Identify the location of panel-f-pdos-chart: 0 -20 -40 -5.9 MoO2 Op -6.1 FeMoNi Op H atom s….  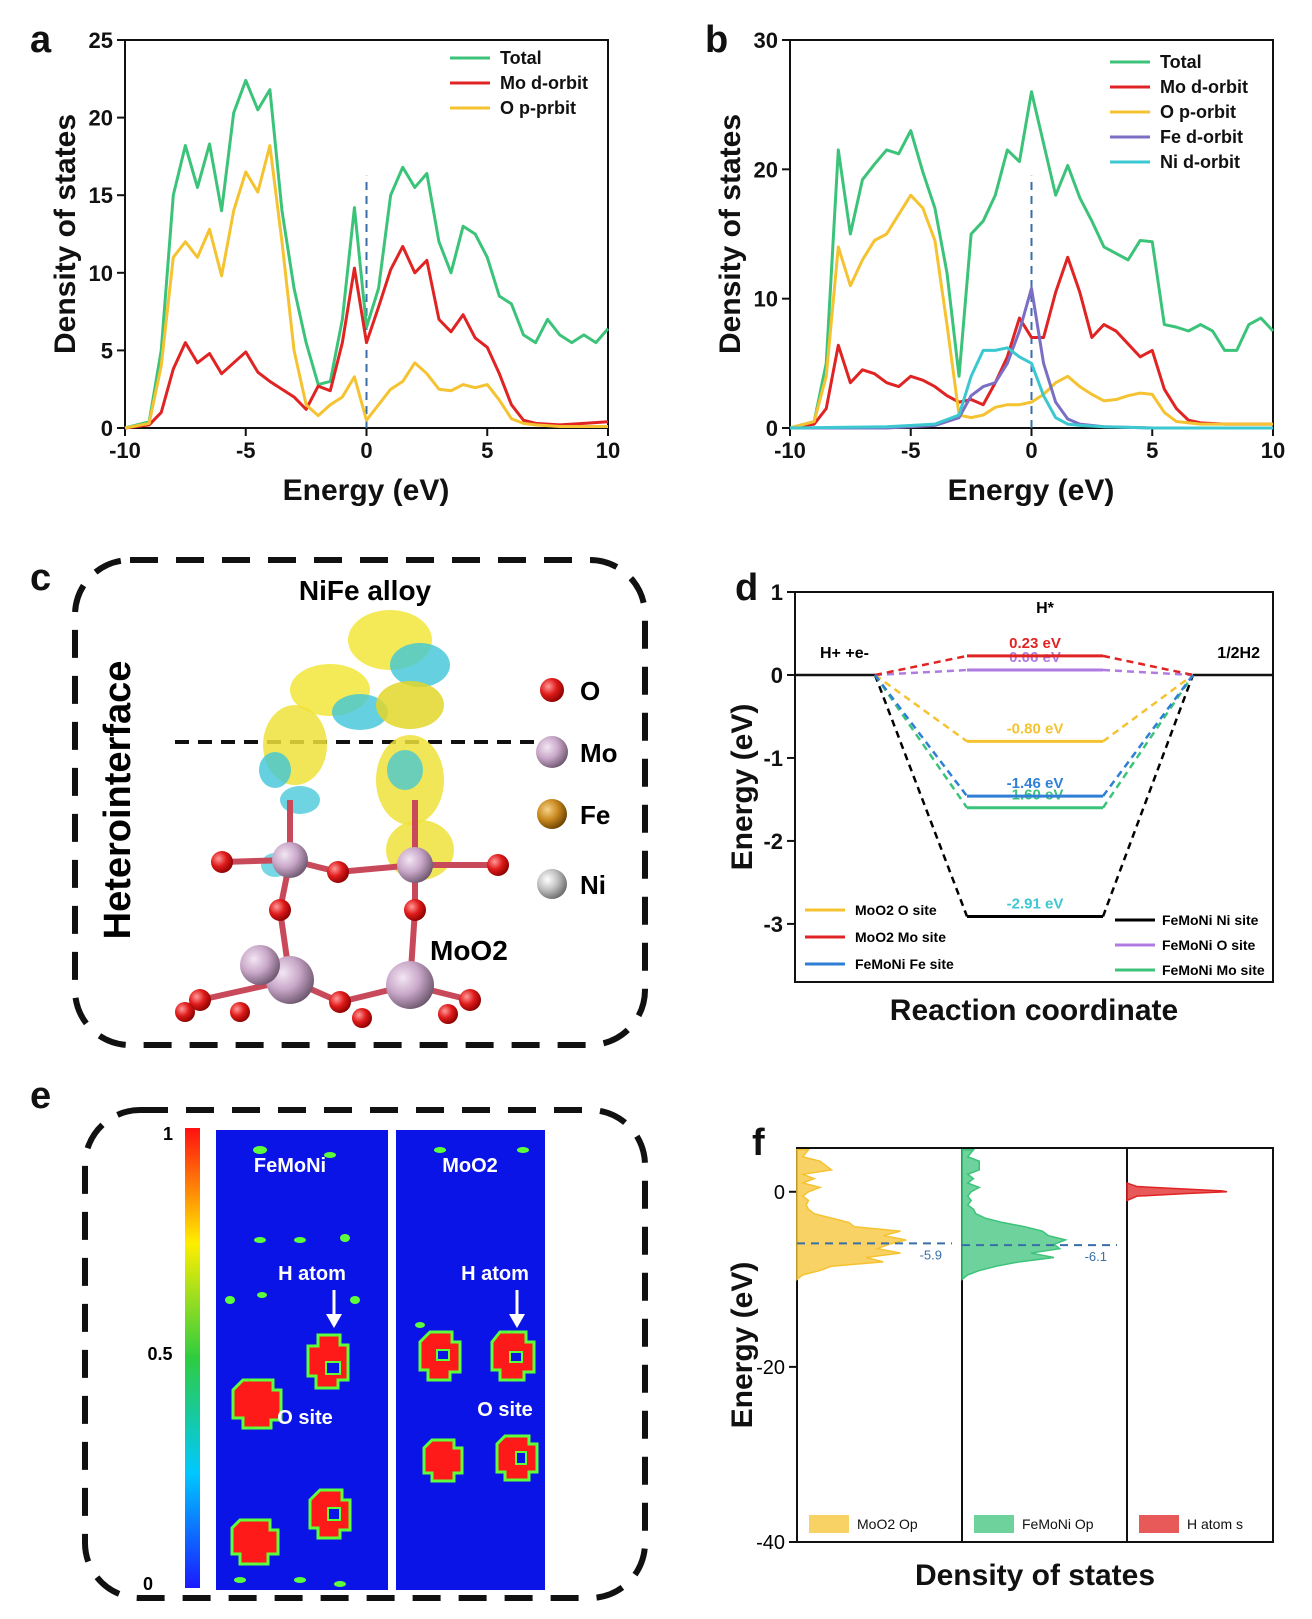
(1000, 1369).